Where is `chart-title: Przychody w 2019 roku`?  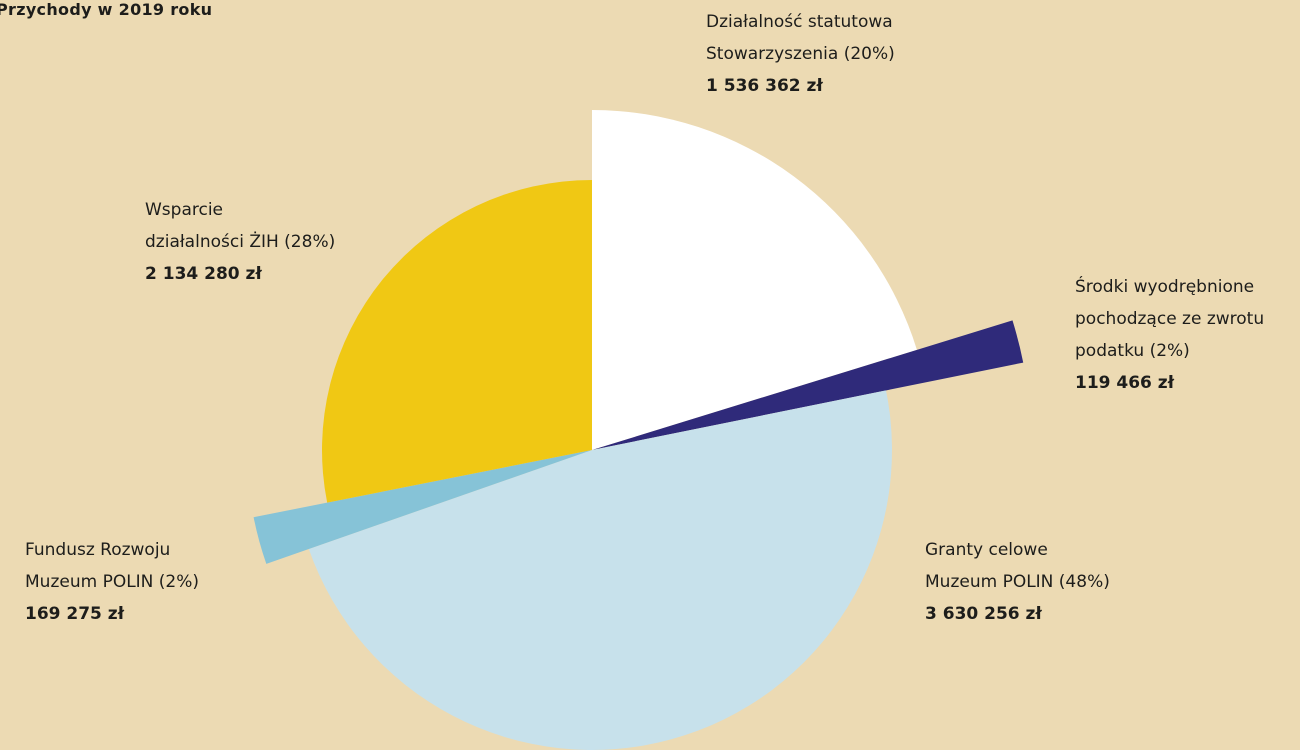 chart-title: Przychody w 2019 roku is located at coordinates (106, 9).